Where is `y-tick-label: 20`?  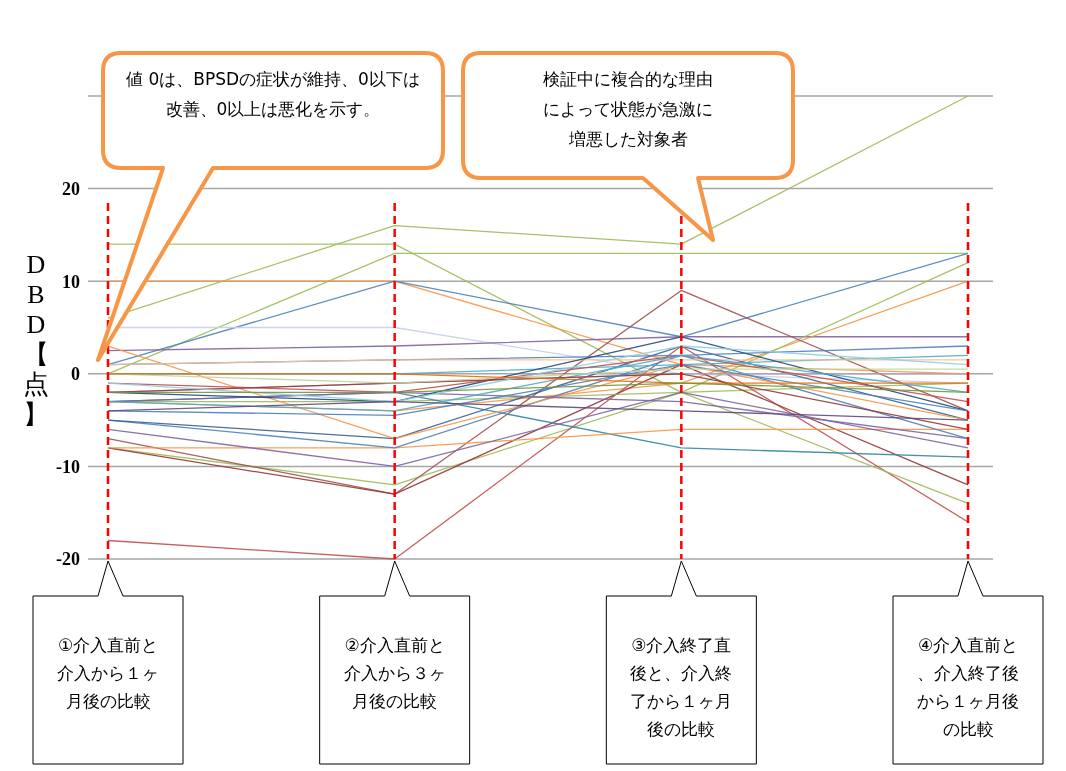
y-tick-label: 20 is located at coordinates (71, 188).